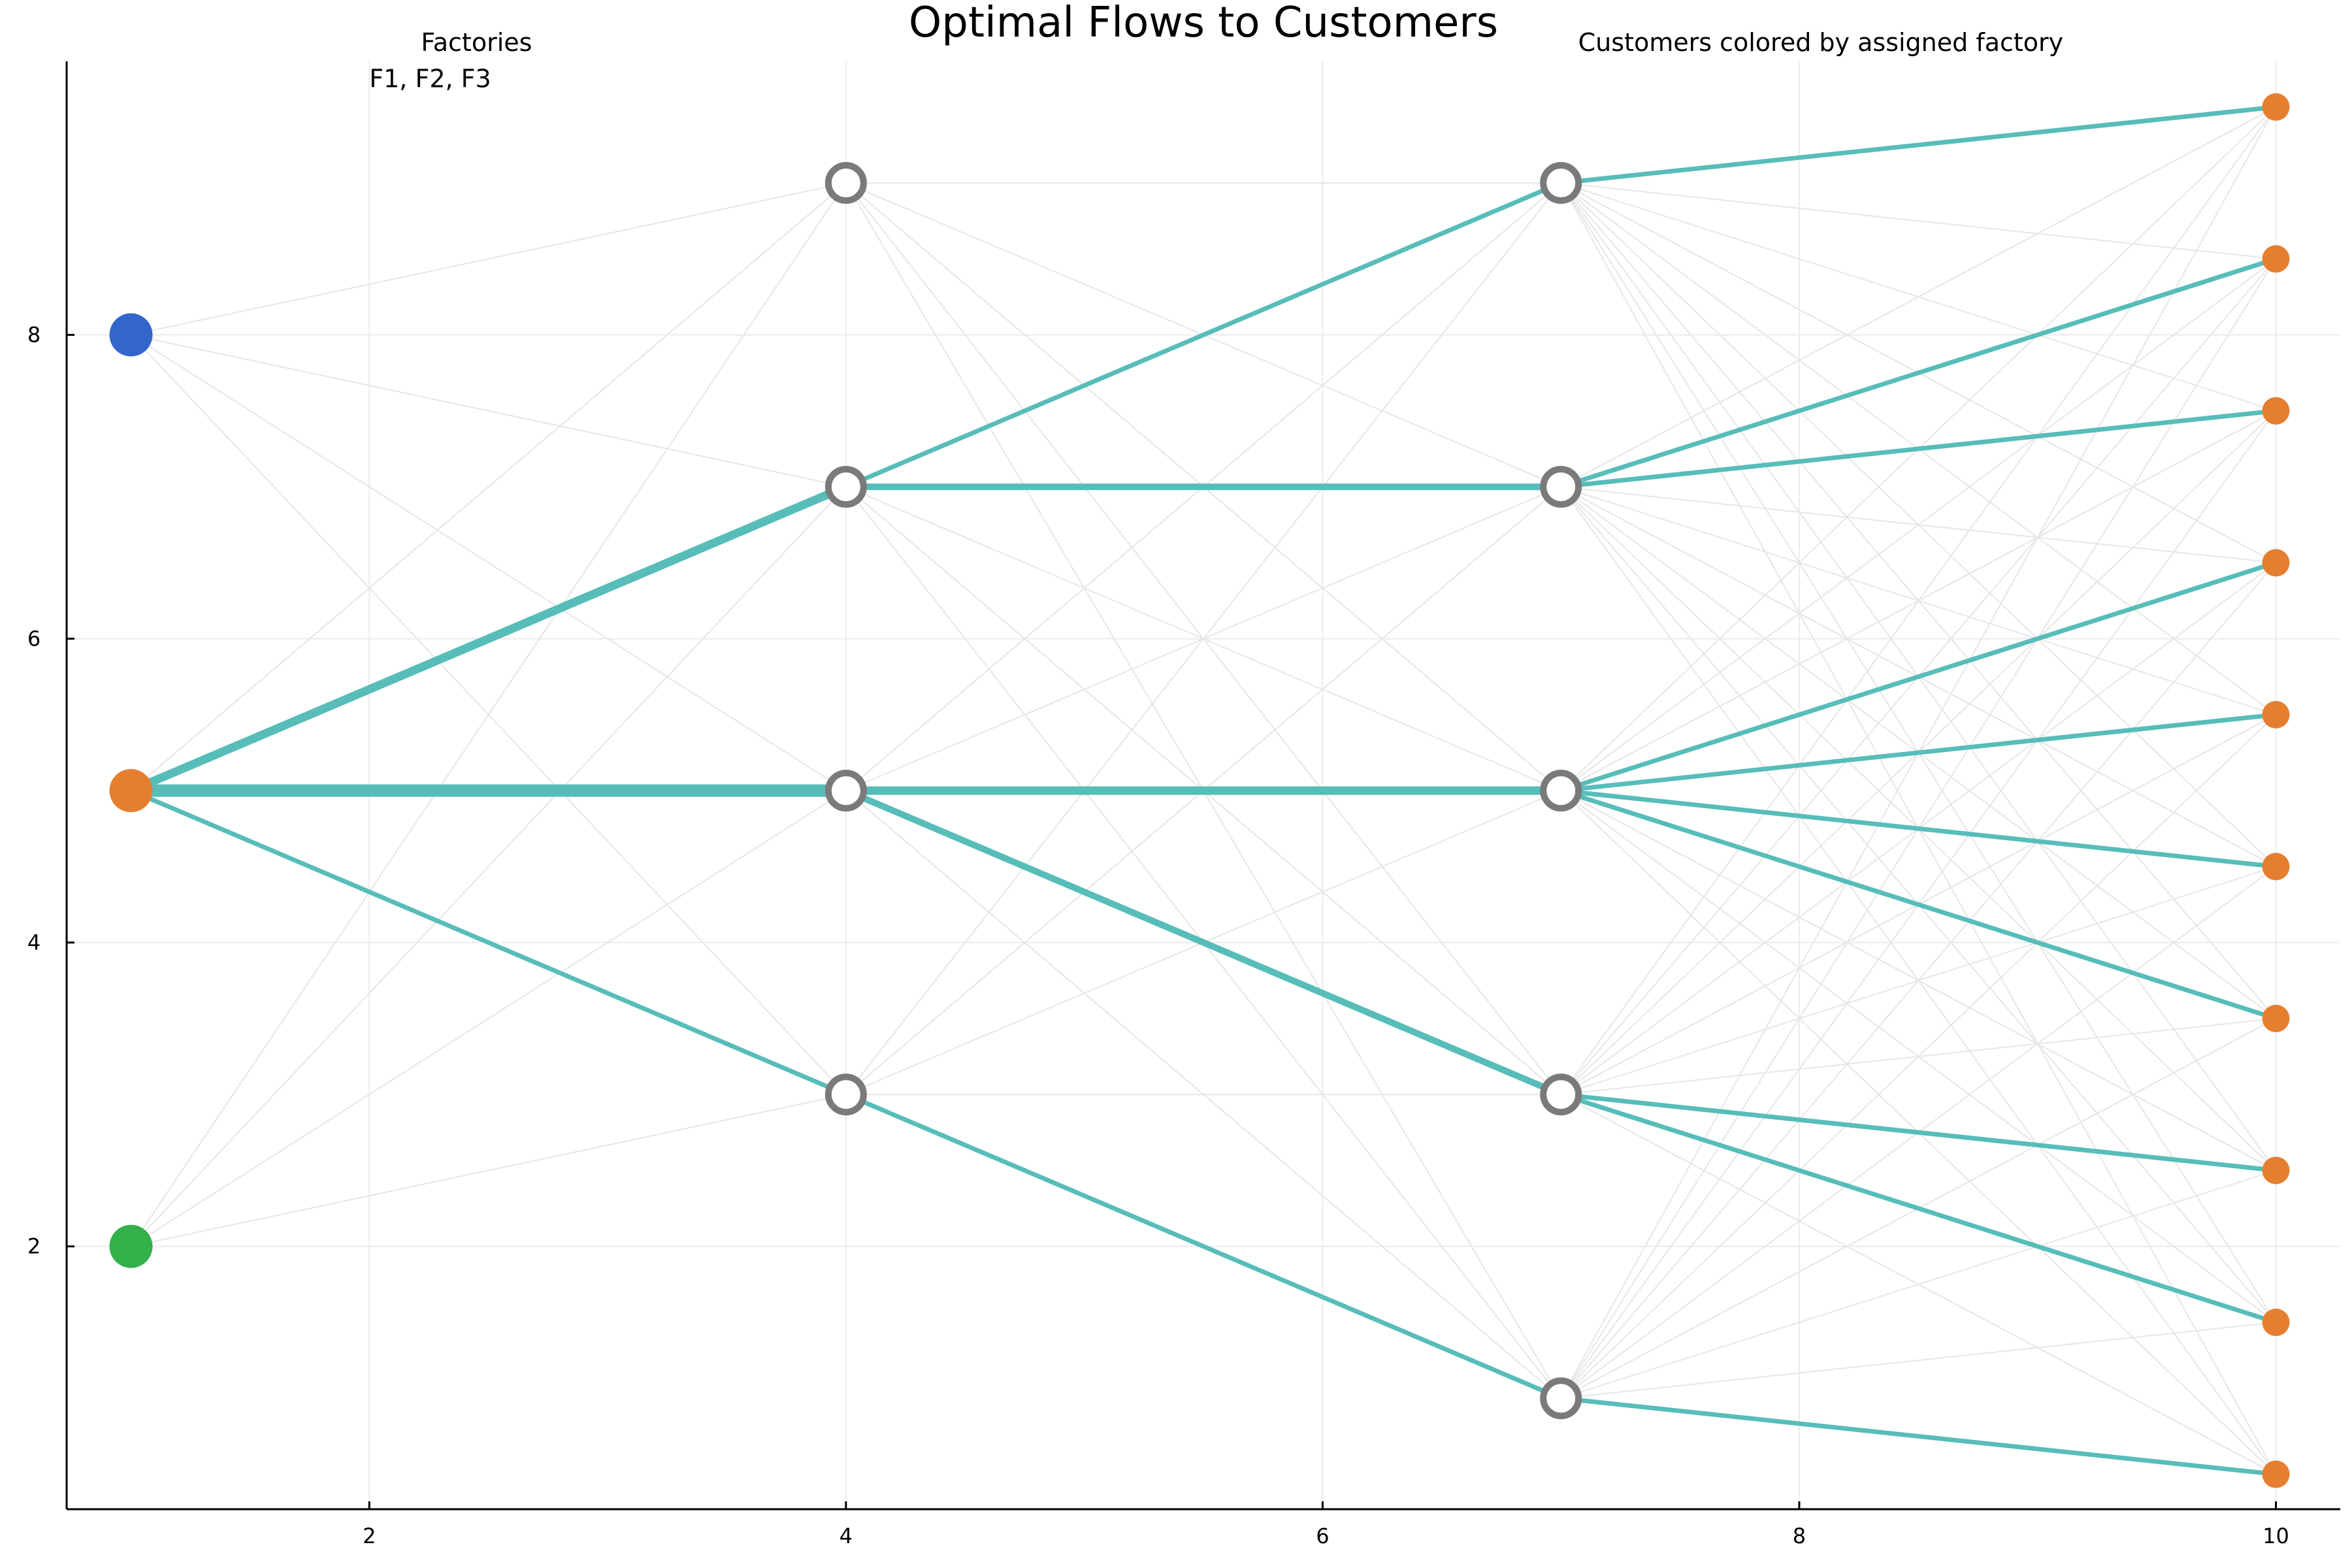 Image resolution: width=2352 pixels, height=1568 pixels. Describe the element at coordinates (430, 79) in the screenshot. I see `annotation-factory-list: F1, F2, F3` at that location.